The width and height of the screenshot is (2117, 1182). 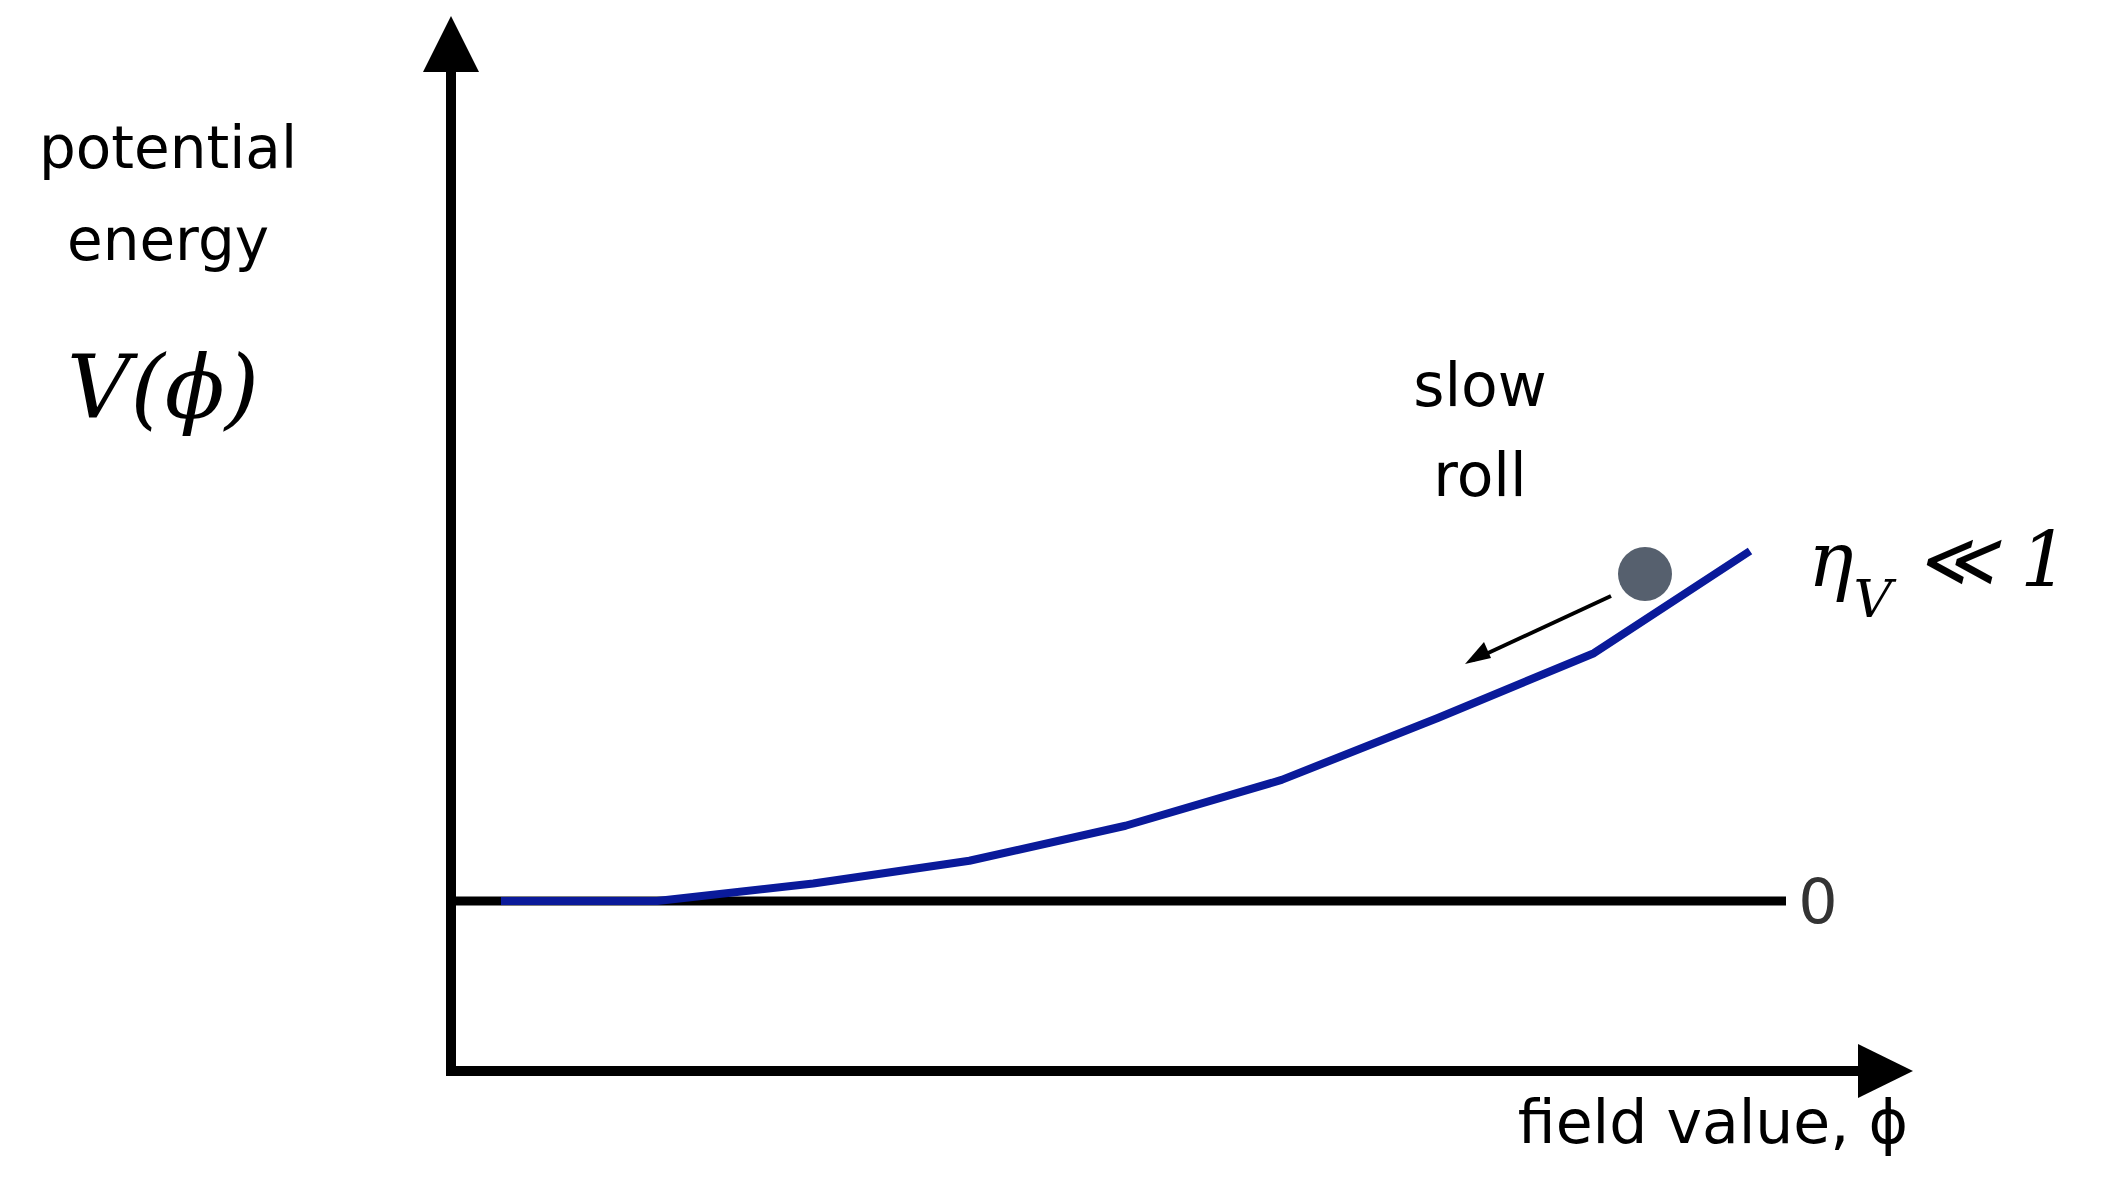 I want to click on ref-line-label: 0, so click(x=1818, y=901).